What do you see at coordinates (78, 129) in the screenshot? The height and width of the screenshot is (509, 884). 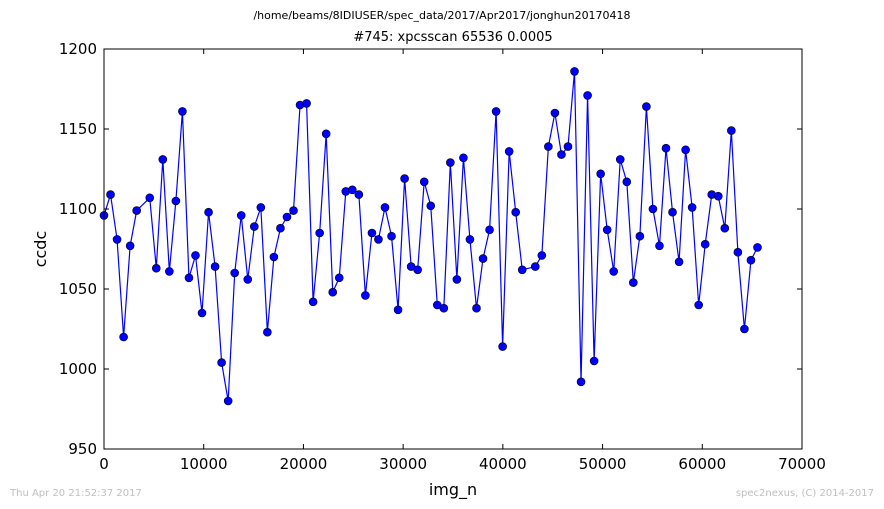 I see `y-tick-label: 1150` at bounding box center [78, 129].